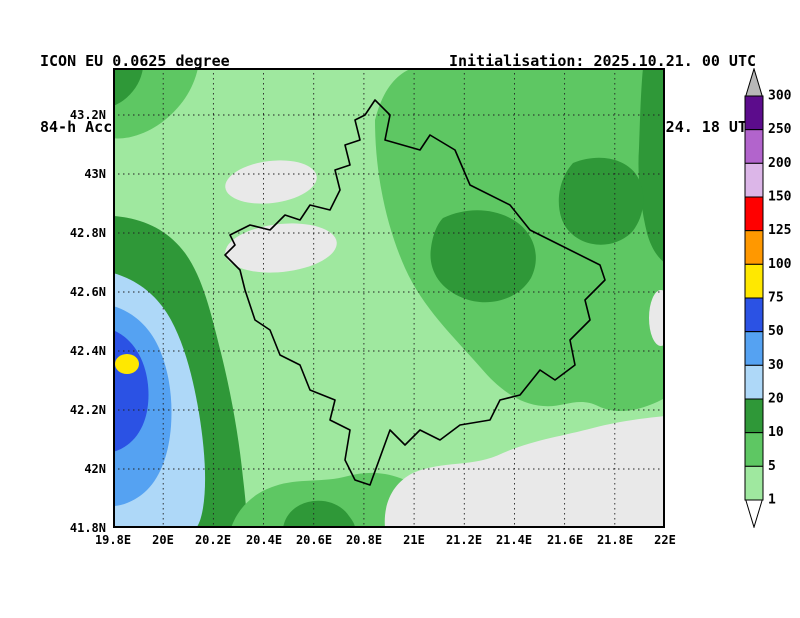 The image size is (800, 618). Describe the element at coordinates (772, 500) in the screenshot. I see `colorbar-label: 1` at that location.